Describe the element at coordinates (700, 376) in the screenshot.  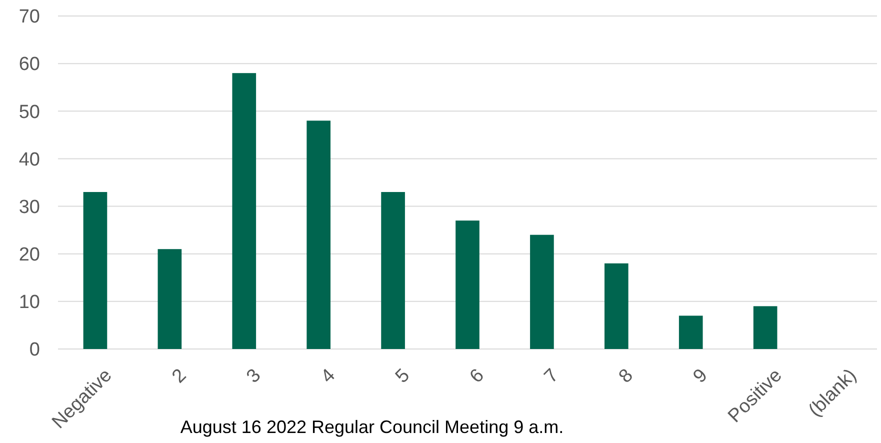
I see `x-tick-label: 9` at that location.